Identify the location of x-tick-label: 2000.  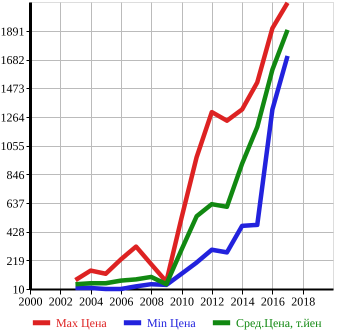
(30, 301).